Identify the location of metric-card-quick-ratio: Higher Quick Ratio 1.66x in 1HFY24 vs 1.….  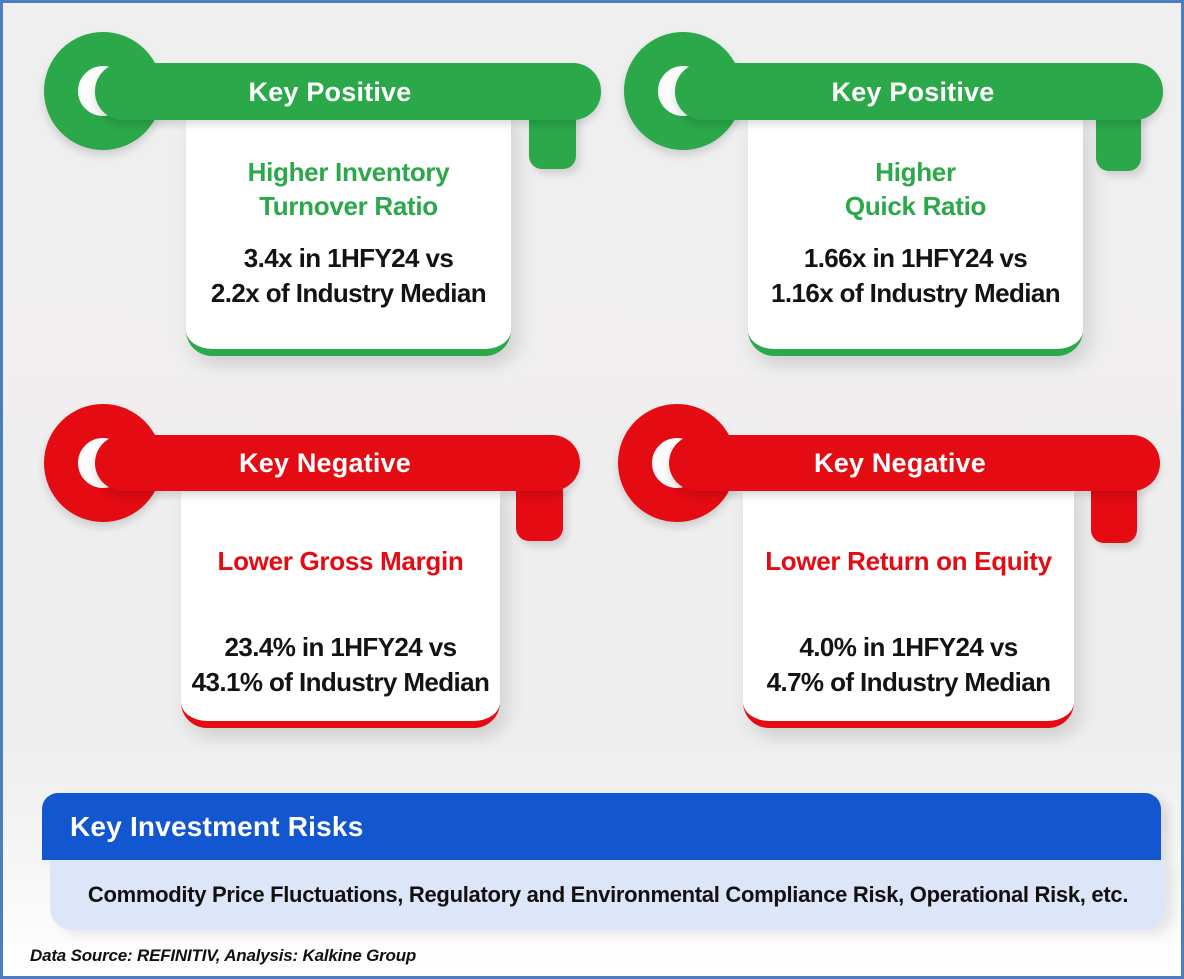
(915, 235).